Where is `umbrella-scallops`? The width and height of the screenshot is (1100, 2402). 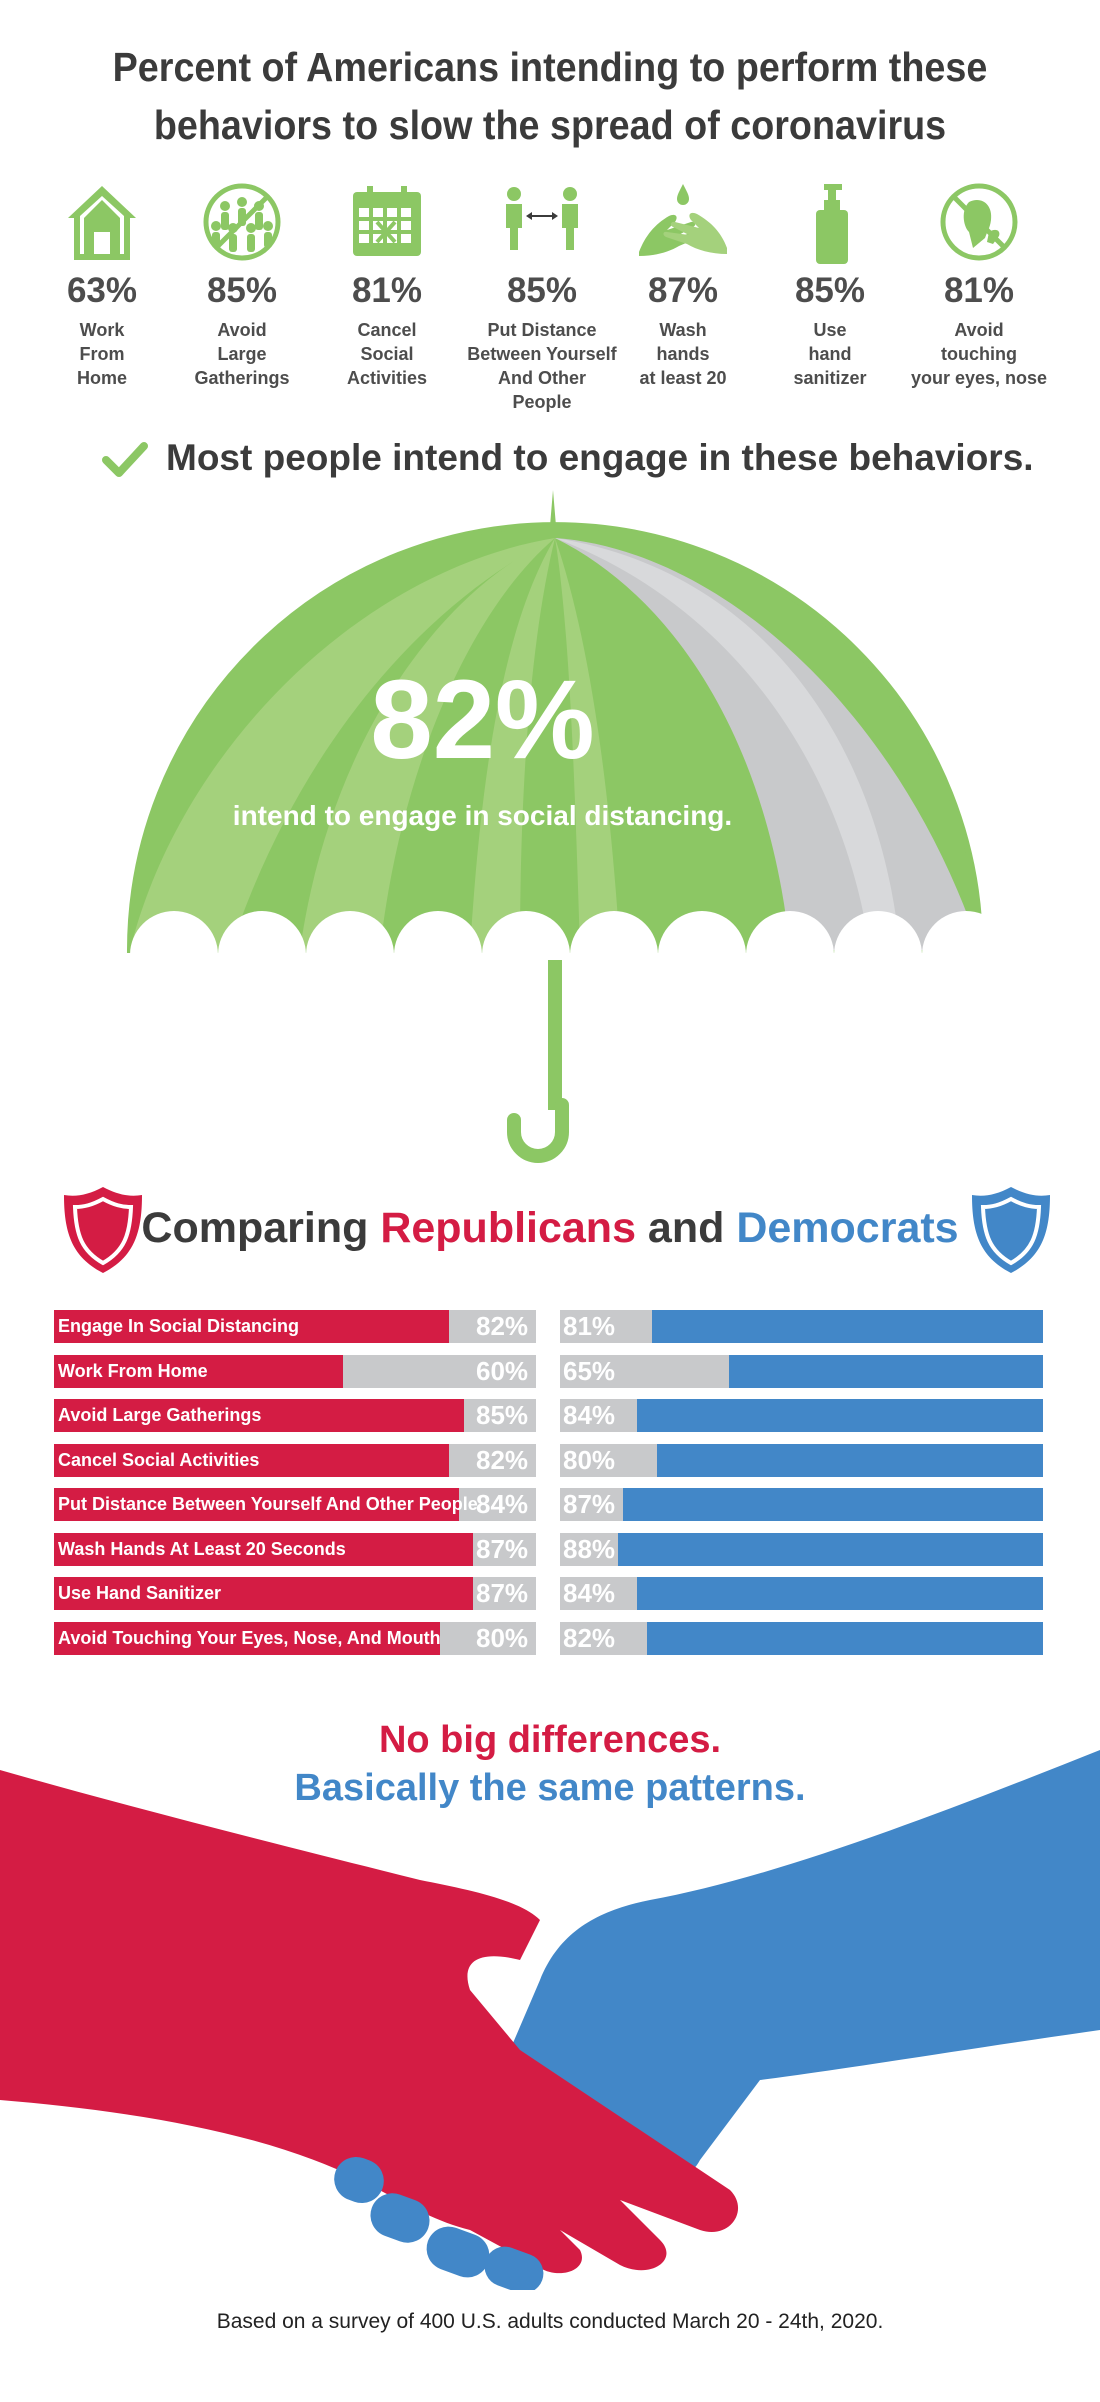
umbrella-scallops is located at coordinates (570, 955).